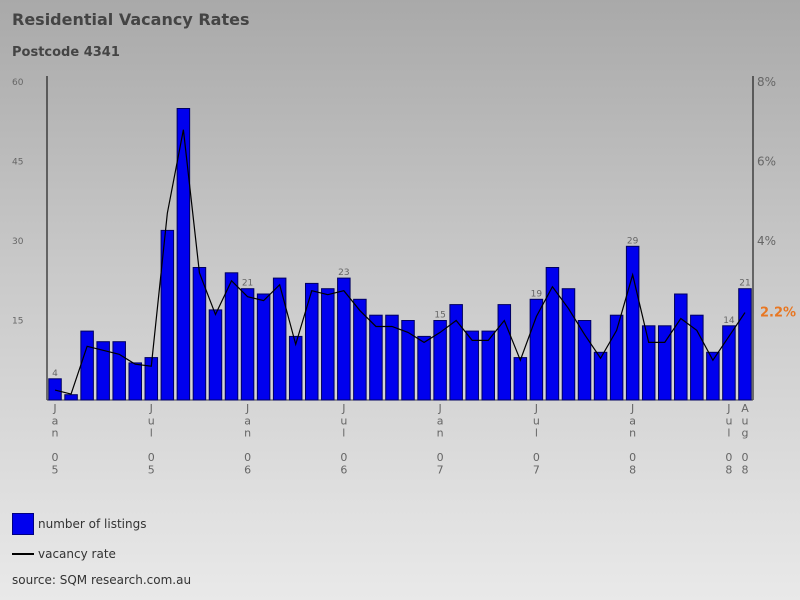  I want to click on x-tick-char: A, so click(745, 408).